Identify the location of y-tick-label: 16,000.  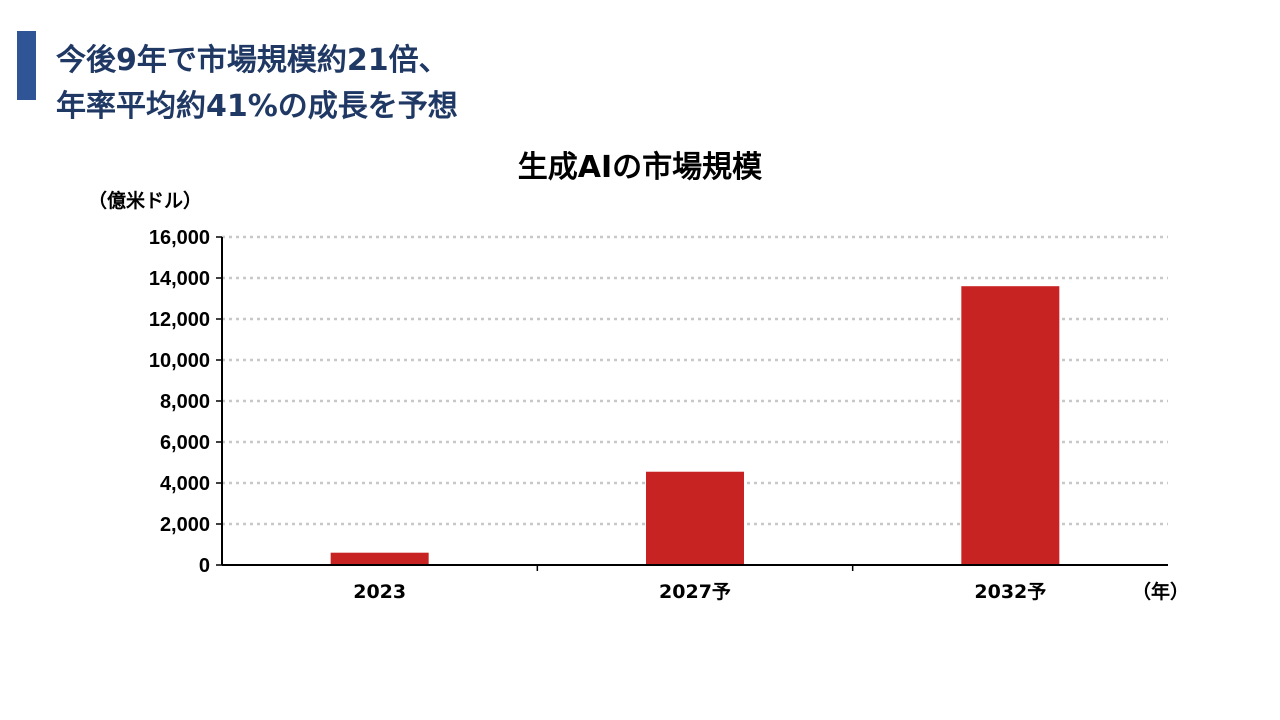
(179, 238).